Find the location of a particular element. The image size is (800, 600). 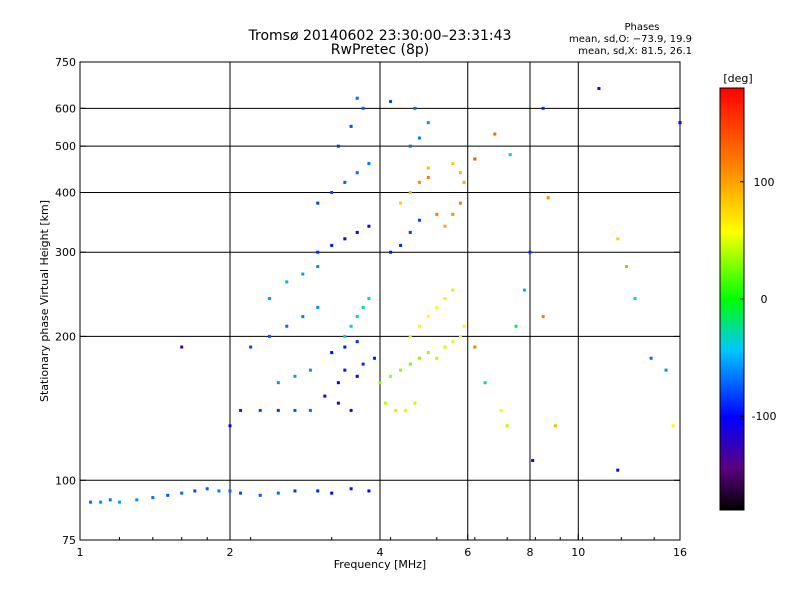

y-tick-label: 600 is located at coordinates (65, 108).